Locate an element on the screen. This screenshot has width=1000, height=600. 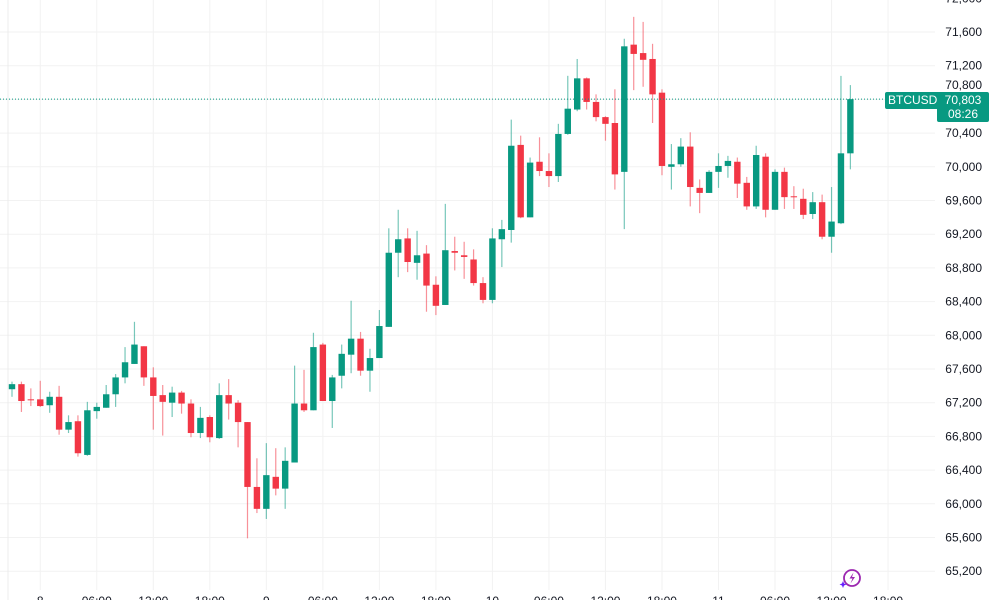
y-tick-label: 71,600 is located at coordinates (963, 32).